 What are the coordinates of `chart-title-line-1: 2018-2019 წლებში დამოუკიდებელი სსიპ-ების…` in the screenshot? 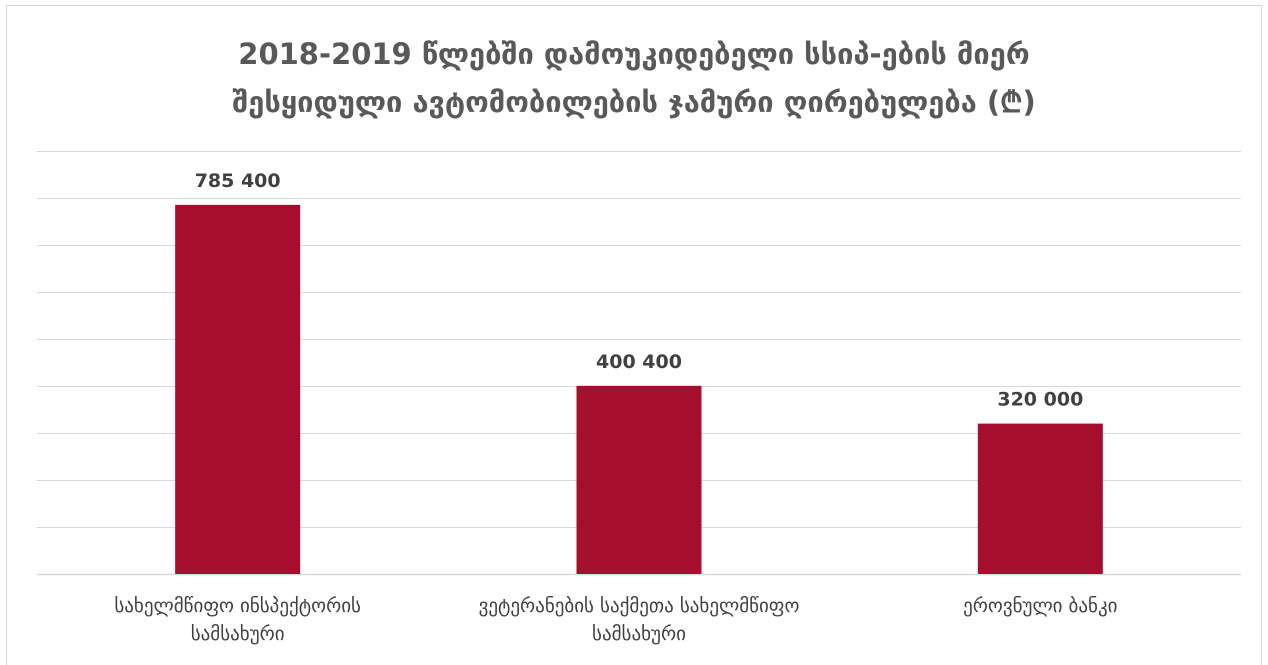 It's located at (634, 54).